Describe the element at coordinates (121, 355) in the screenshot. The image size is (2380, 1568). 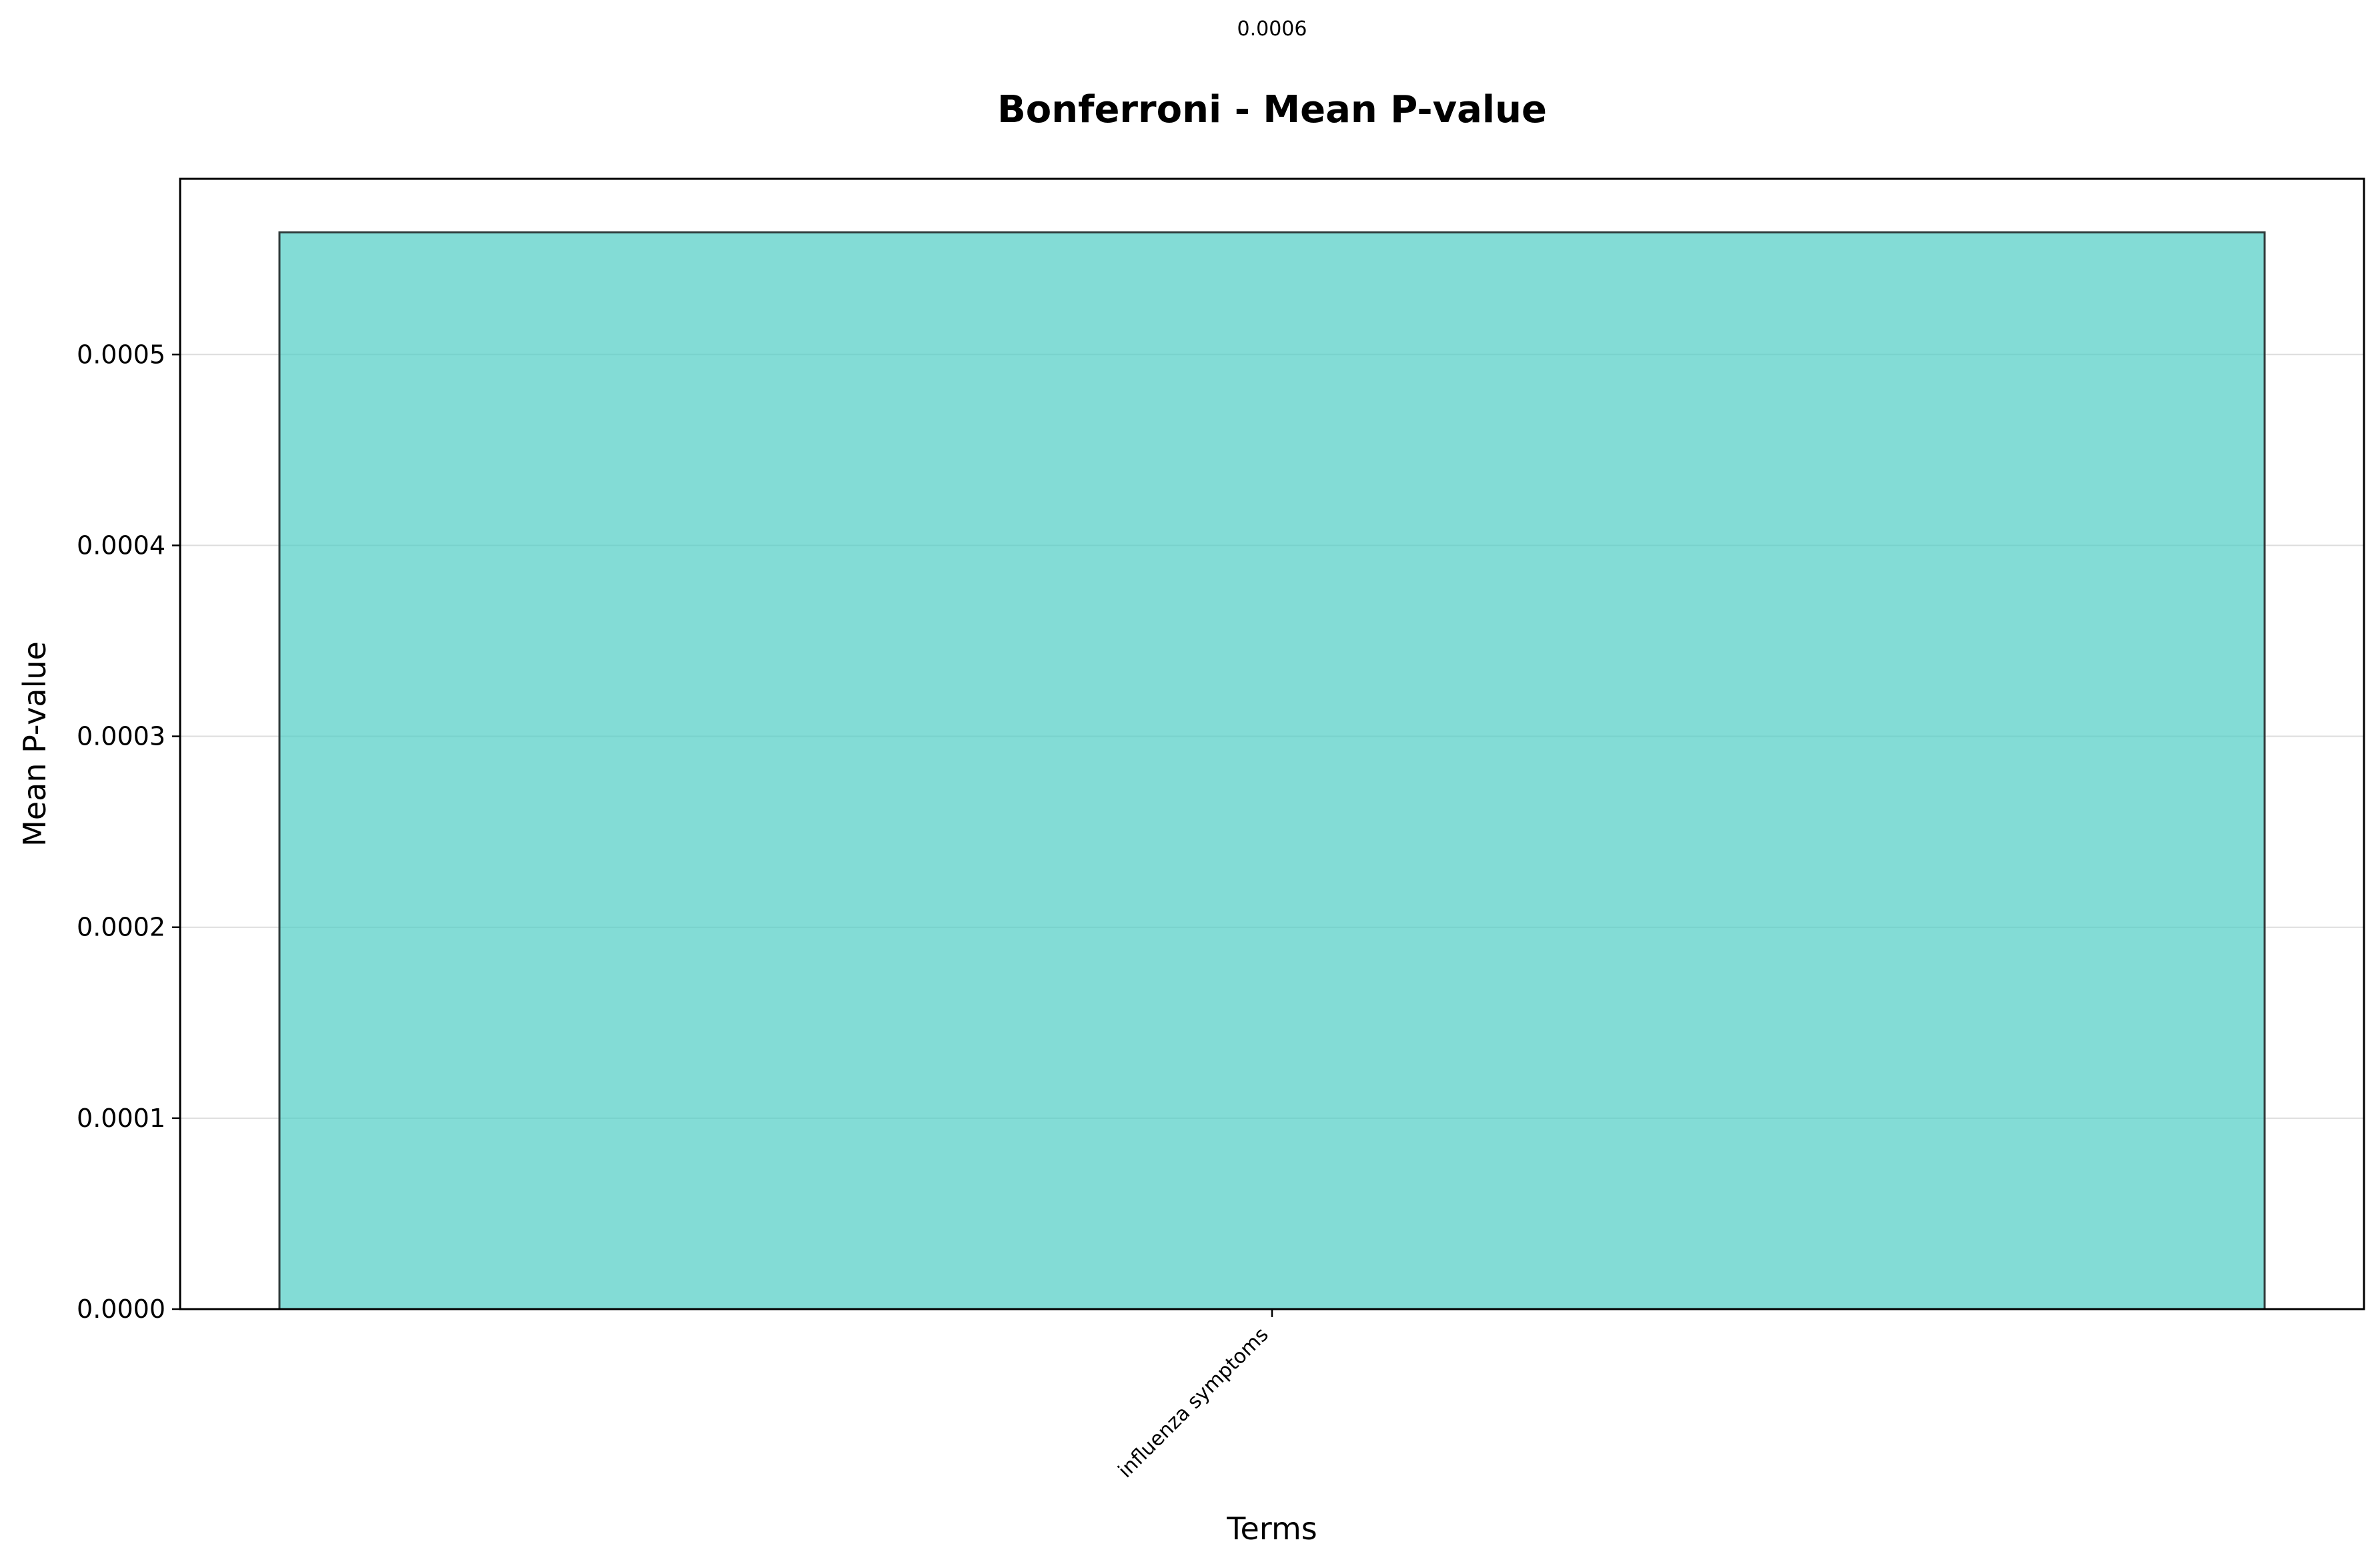
I see `y-tick-label: 0.0005` at that location.